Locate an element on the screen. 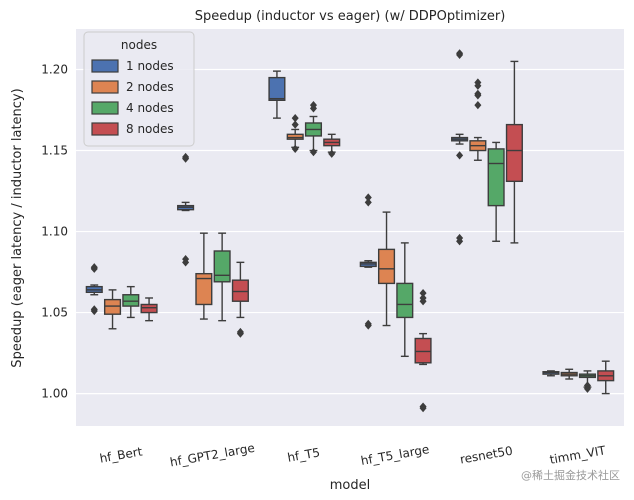 The height and width of the screenshot is (500, 634). x-tick-label: hf_T5 is located at coordinates (303, 454).